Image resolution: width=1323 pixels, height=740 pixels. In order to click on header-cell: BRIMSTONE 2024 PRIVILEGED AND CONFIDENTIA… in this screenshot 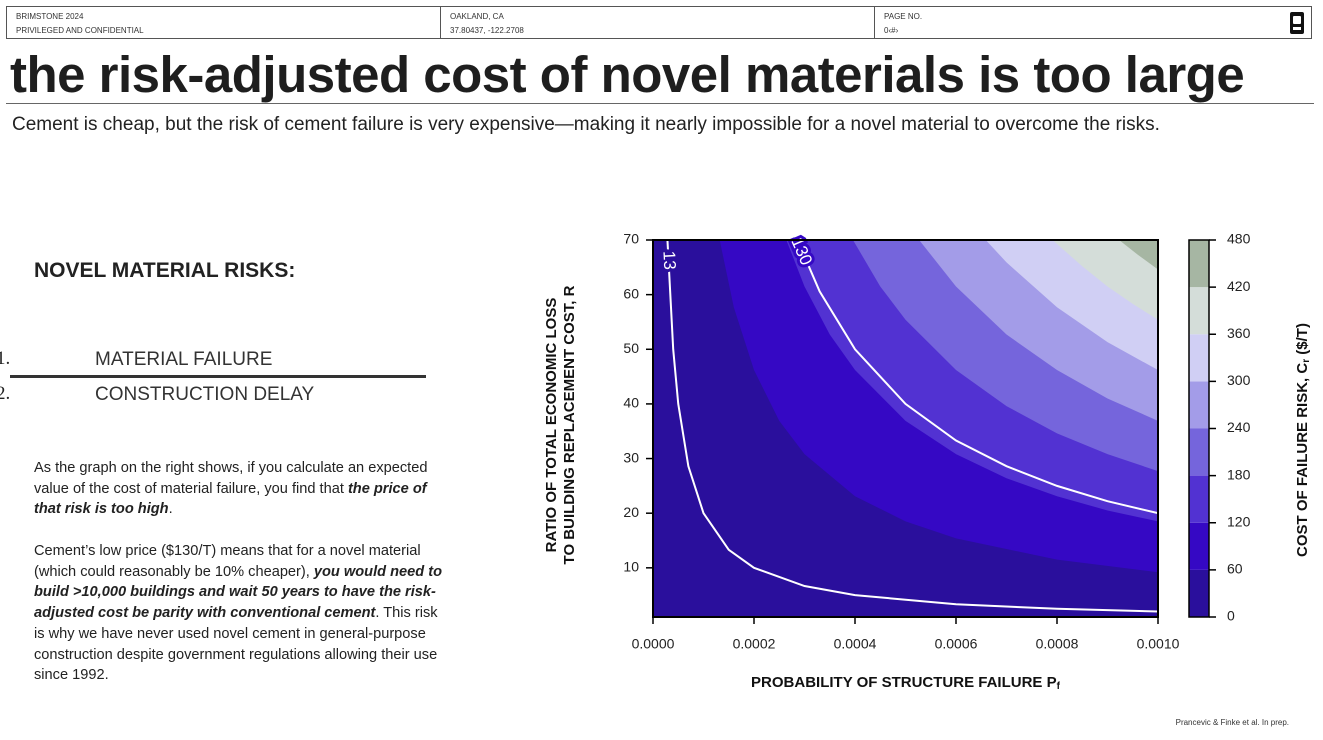, I will do `click(224, 22)`.